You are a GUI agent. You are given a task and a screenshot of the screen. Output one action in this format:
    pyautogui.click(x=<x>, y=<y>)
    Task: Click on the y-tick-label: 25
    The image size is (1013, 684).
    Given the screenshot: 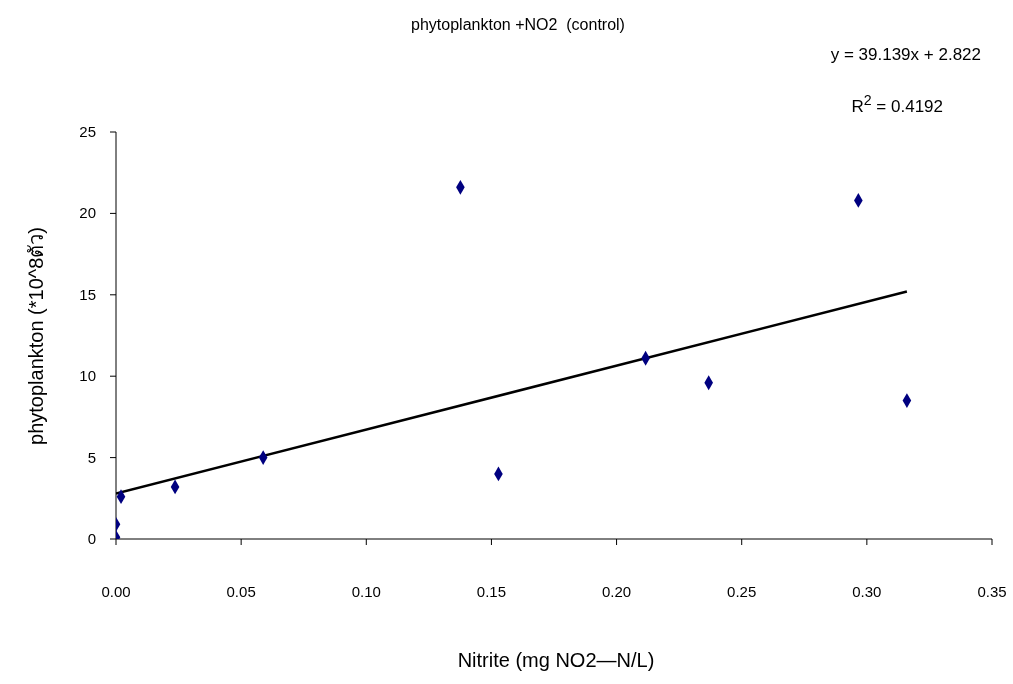 What is the action you would take?
    pyautogui.click(x=87, y=131)
    